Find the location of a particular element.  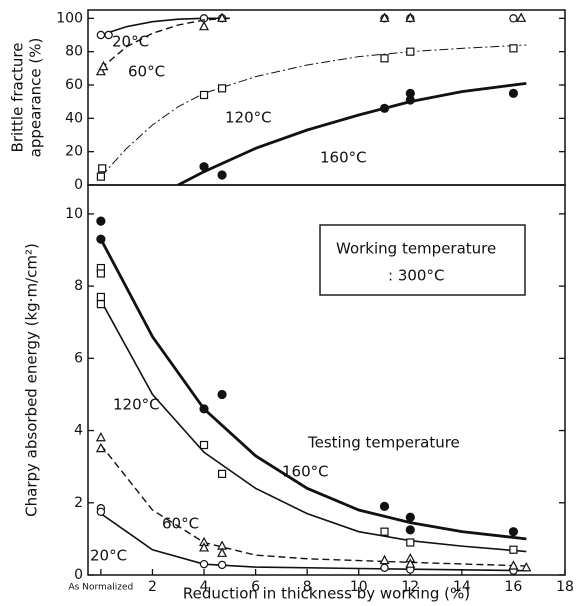

y-tick-label: 10 is located at coordinates (74, 214).